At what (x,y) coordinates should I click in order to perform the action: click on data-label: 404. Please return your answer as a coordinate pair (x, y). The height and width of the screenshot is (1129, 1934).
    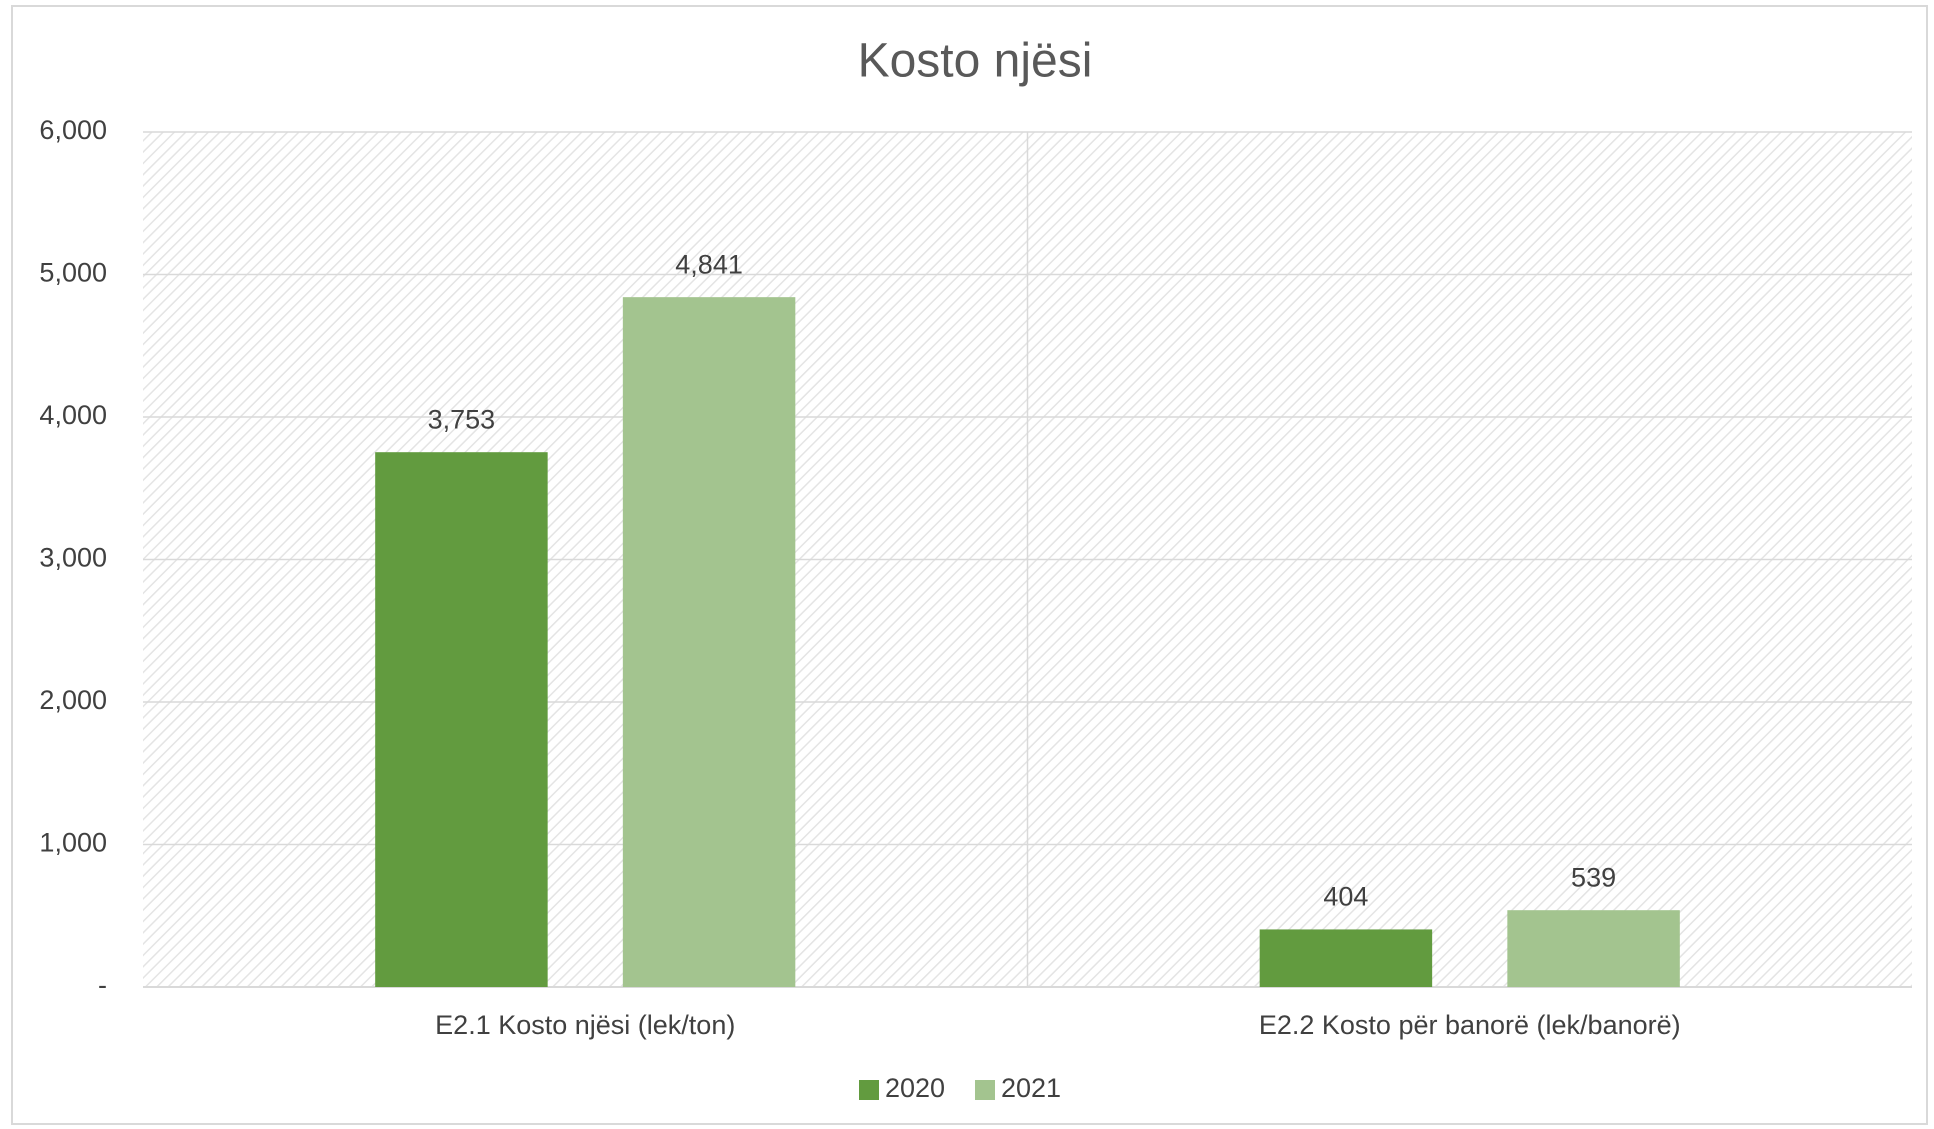
    Looking at the image, I should click on (1345, 897).